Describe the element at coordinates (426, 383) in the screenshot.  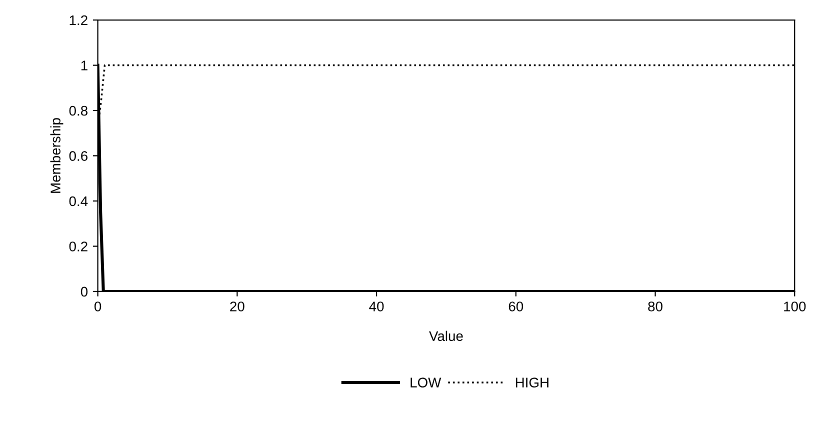
I see `legend-label: LOW` at that location.